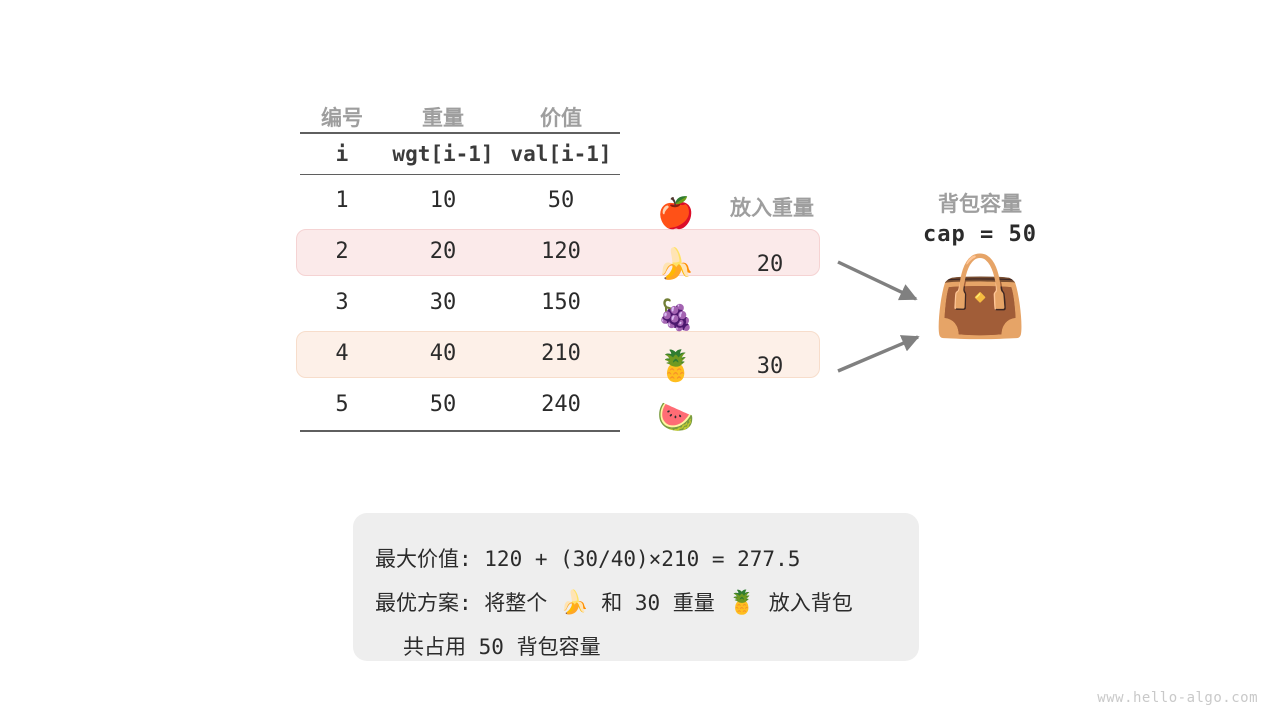  Describe the element at coordinates (460, 200) in the screenshot. I see `table-row: 1 10 50` at that location.